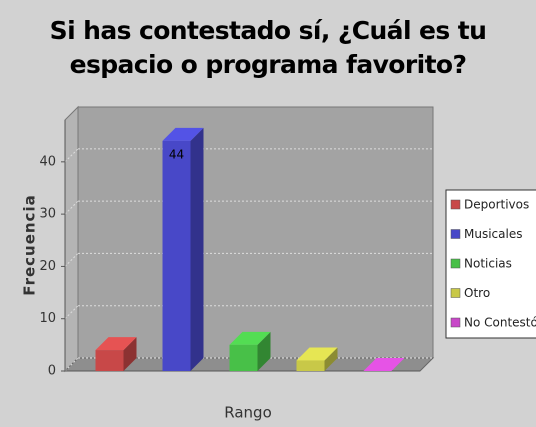 The image size is (536, 427). I want to click on y-tick-label: 40, so click(47, 161).